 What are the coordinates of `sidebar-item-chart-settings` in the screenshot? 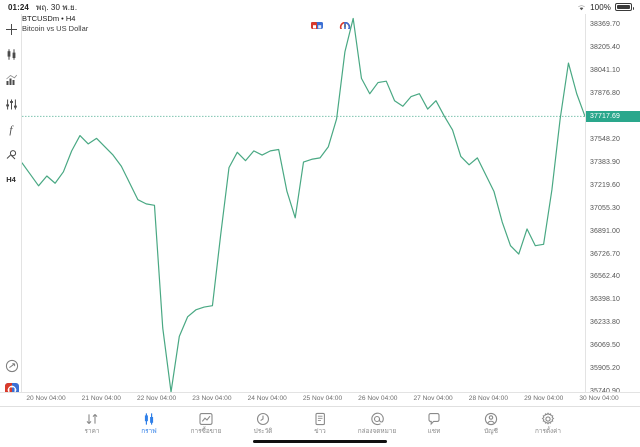 It's located at (11, 104).